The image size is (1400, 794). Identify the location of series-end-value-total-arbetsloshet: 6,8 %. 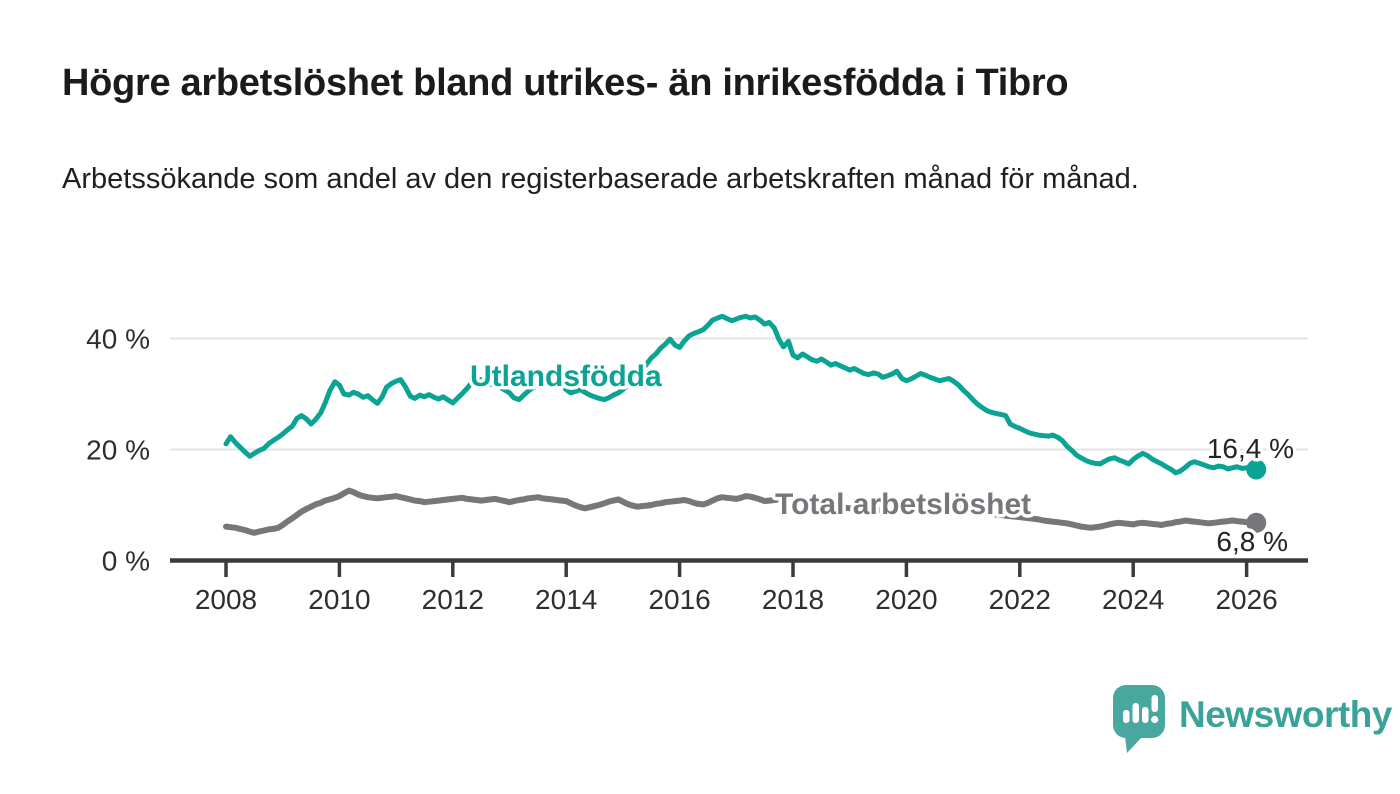
(1252, 541).